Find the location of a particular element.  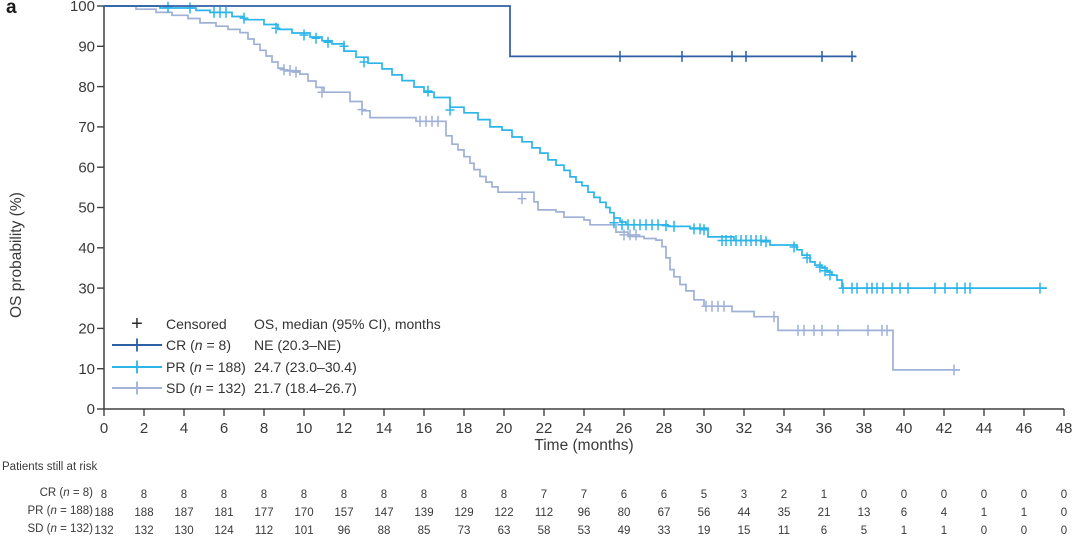

at-risk-count: 139 is located at coordinates (423, 513).